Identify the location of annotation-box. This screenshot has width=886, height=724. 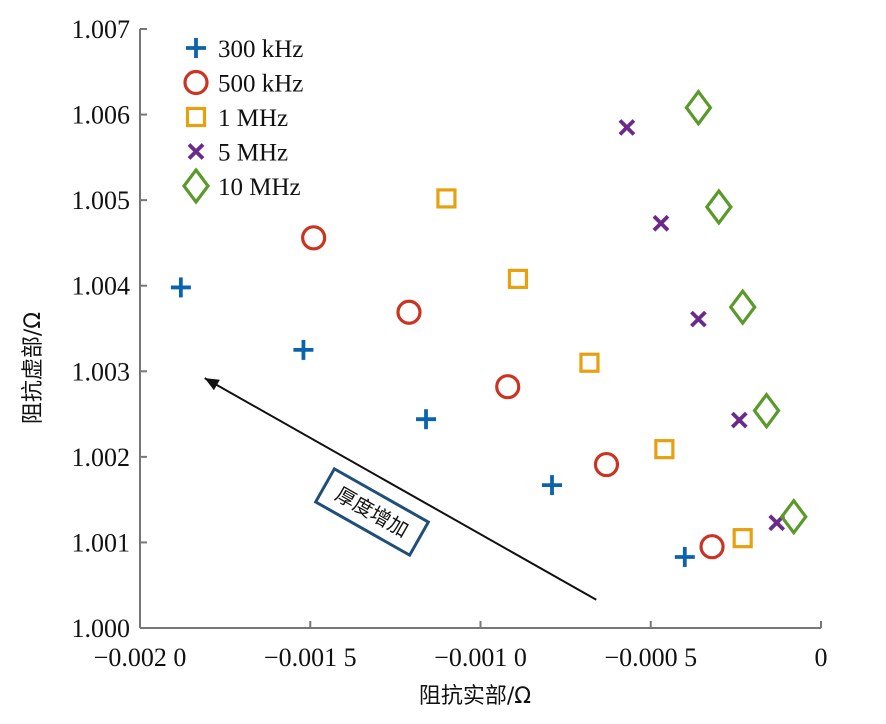
(372, 512).